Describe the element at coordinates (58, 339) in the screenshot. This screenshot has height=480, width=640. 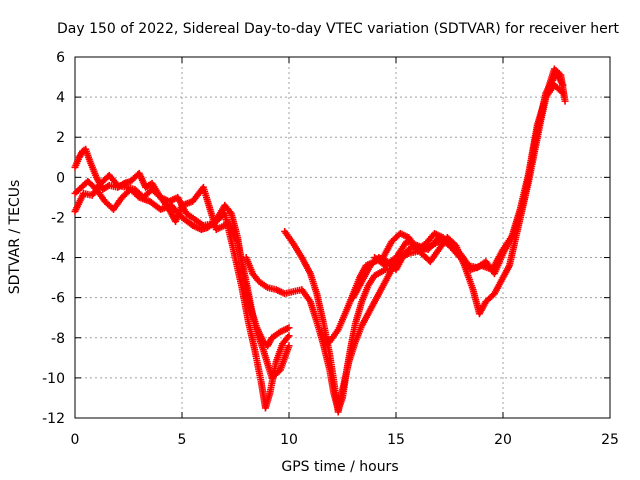
I see `y-tick-label: -8` at that location.